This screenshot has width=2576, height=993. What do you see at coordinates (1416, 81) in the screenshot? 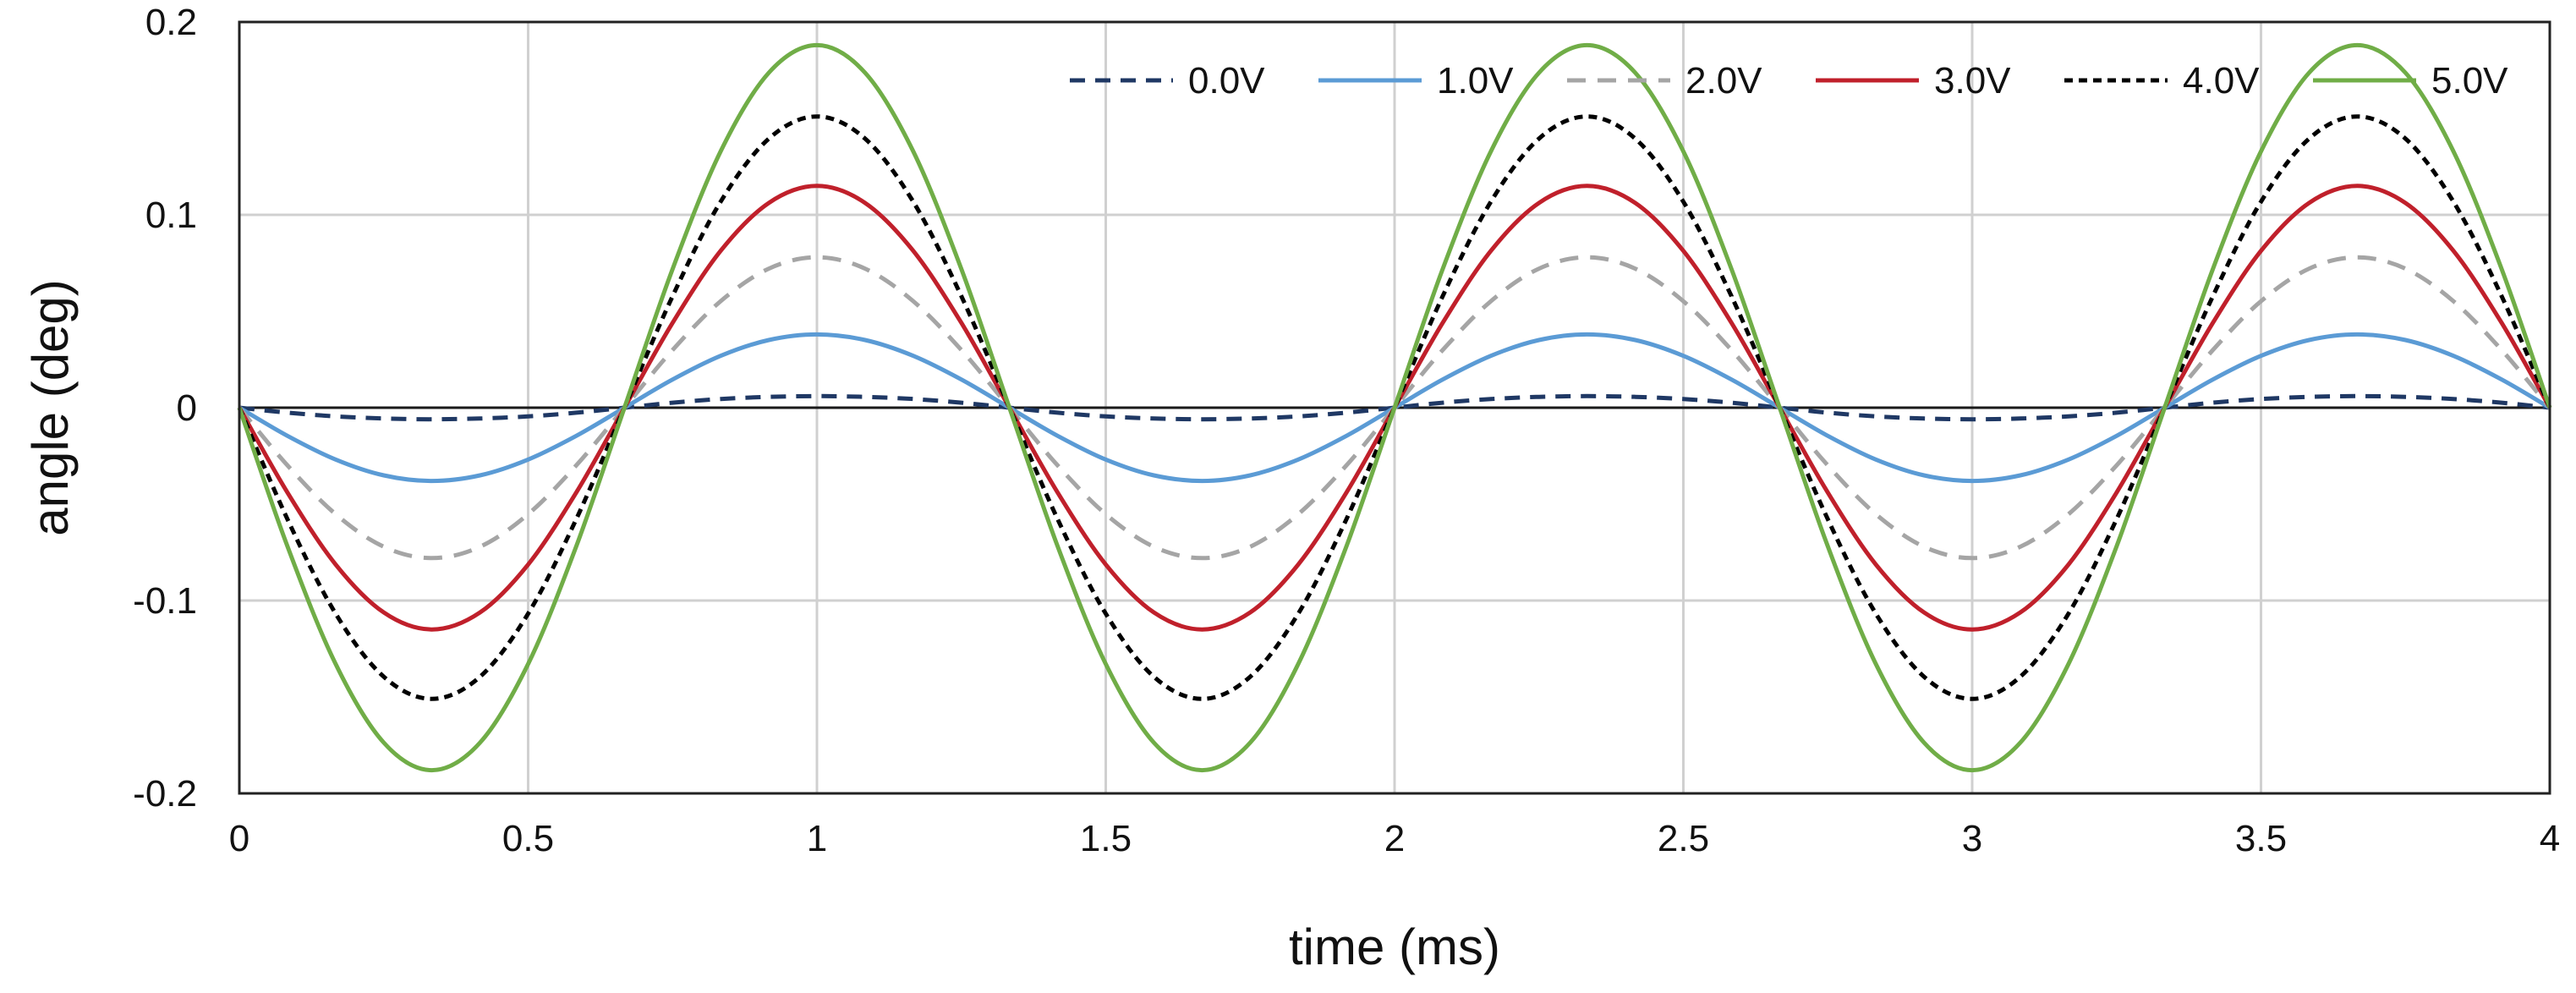
I see `legend-item-1-0v: 1.0V` at bounding box center [1416, 81].